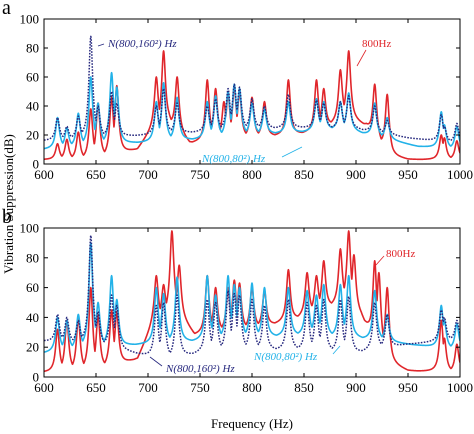 The image size is (474, 434). I want to click on y-axis-label: Vibration Suppression(dB), so click(8, 204).